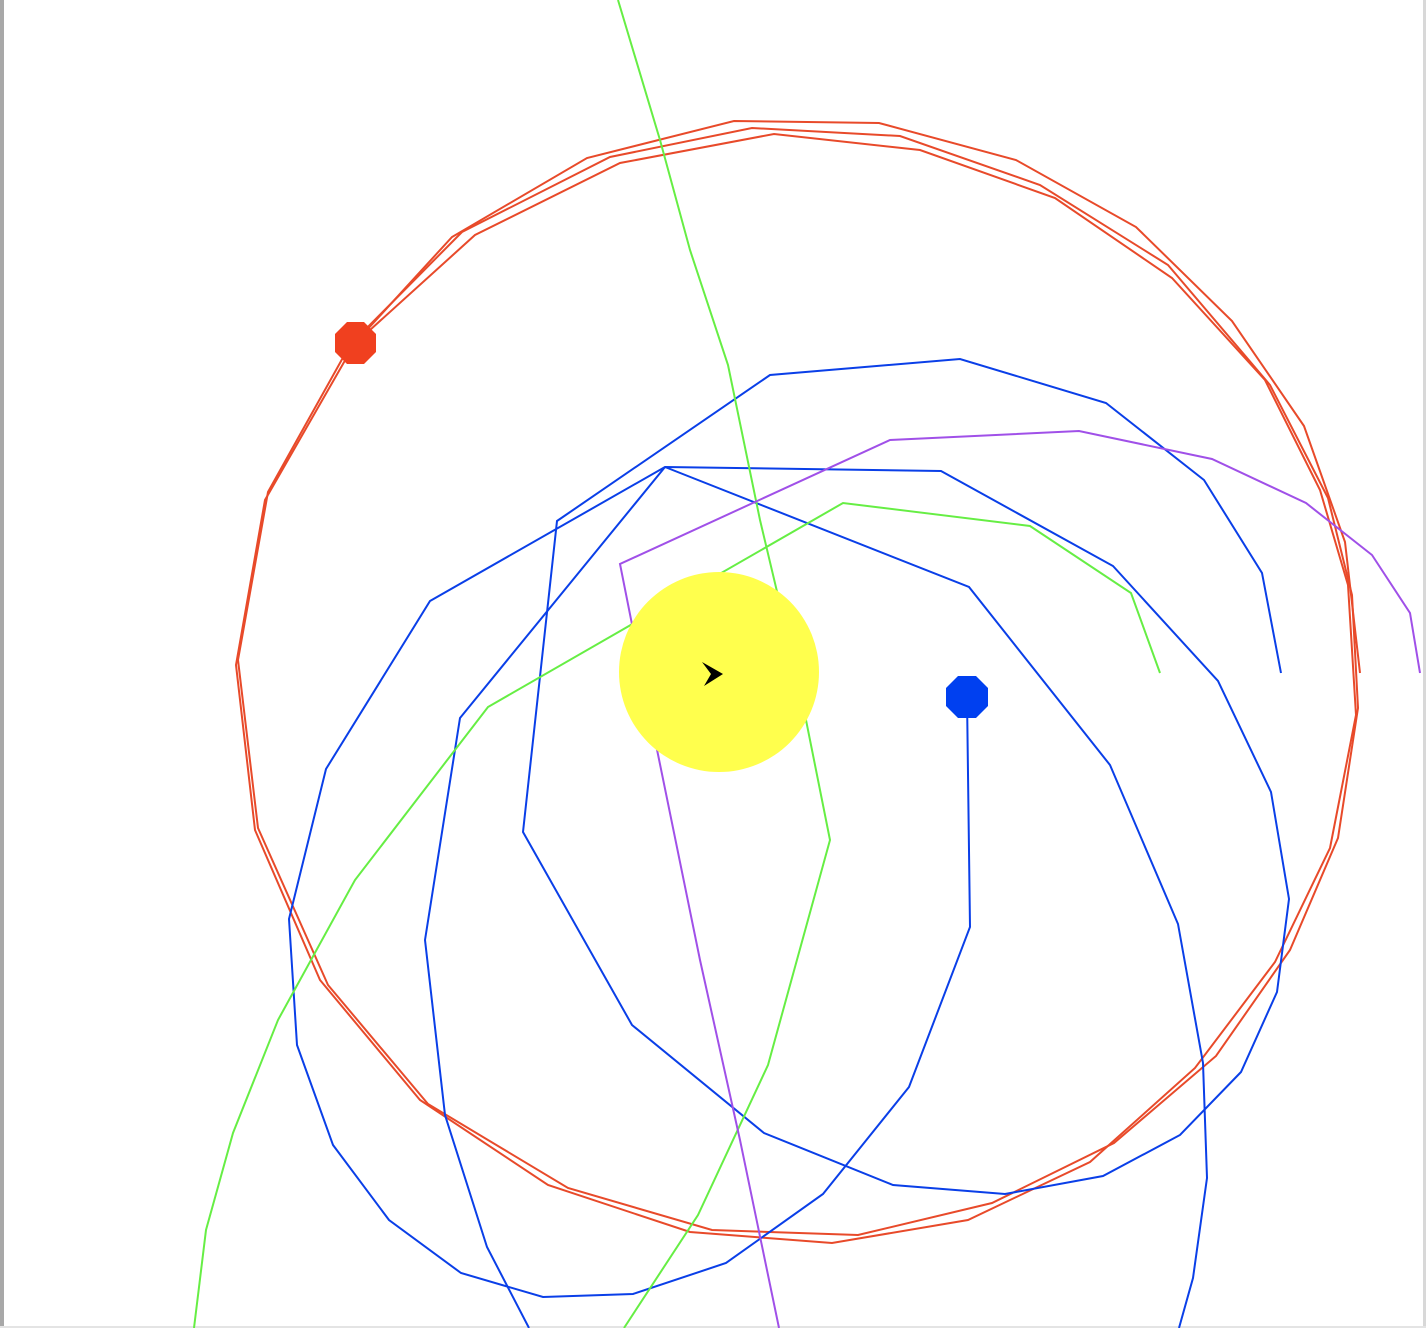  Describe the element at coordinates (967, 697) in the screenshot. I see `blue-planet` at that location.